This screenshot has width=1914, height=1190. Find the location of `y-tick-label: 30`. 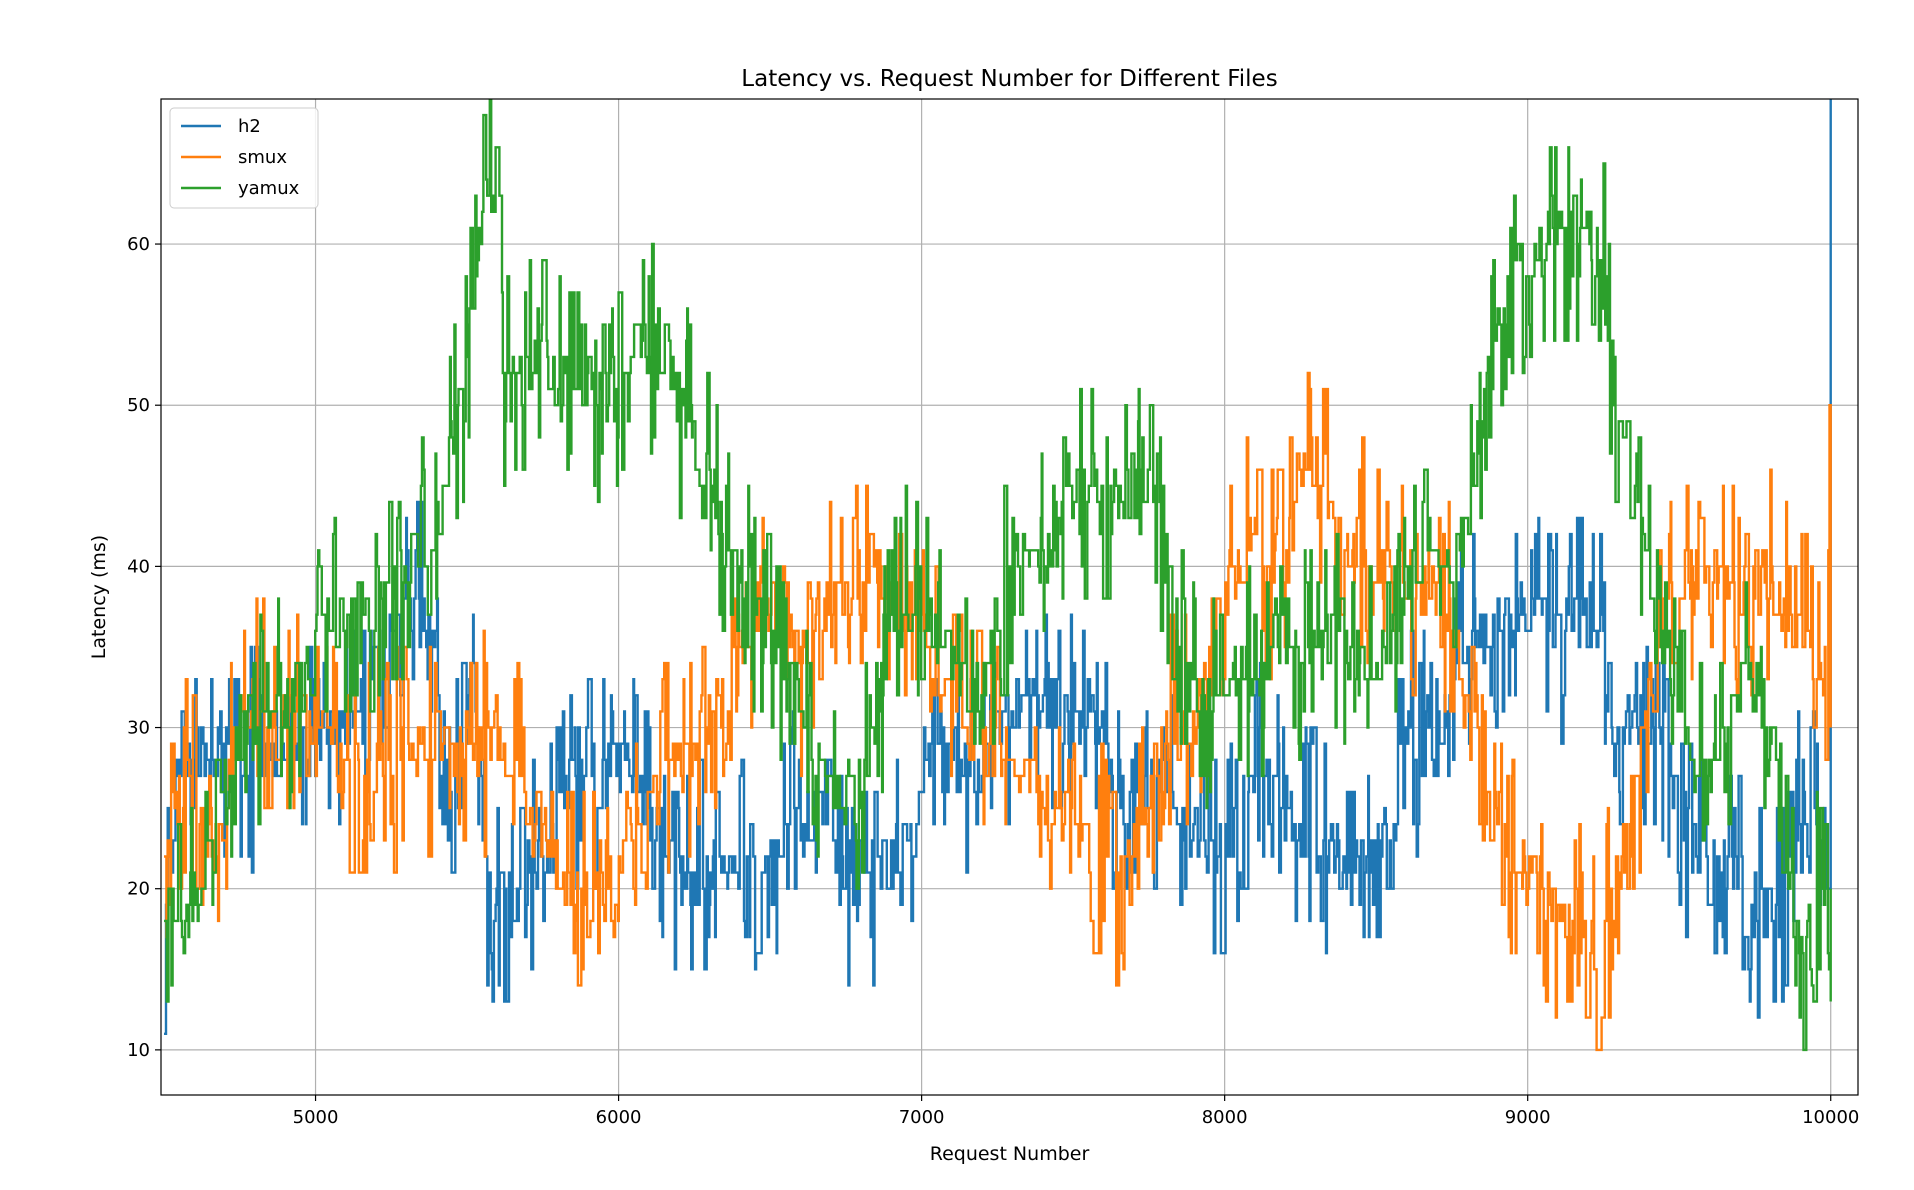

y-tick-label: 30 is located at coordinates (138, 728).